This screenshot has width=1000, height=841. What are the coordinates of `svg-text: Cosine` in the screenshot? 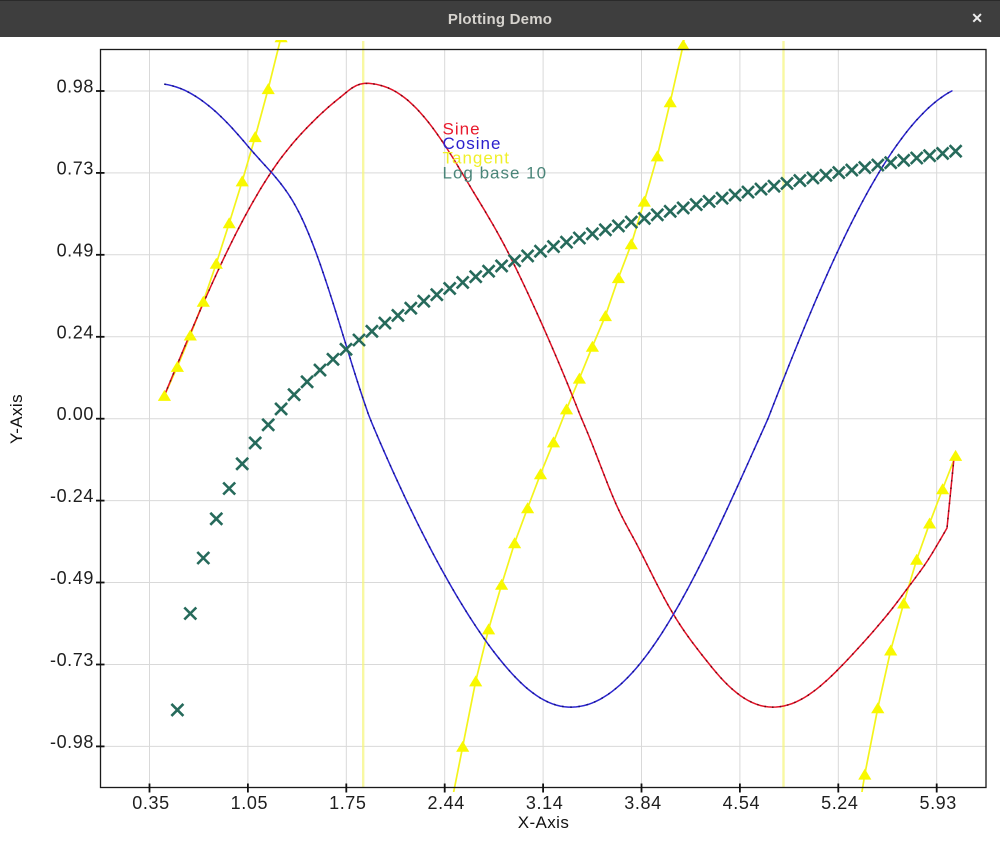 It's located at (472, 143).